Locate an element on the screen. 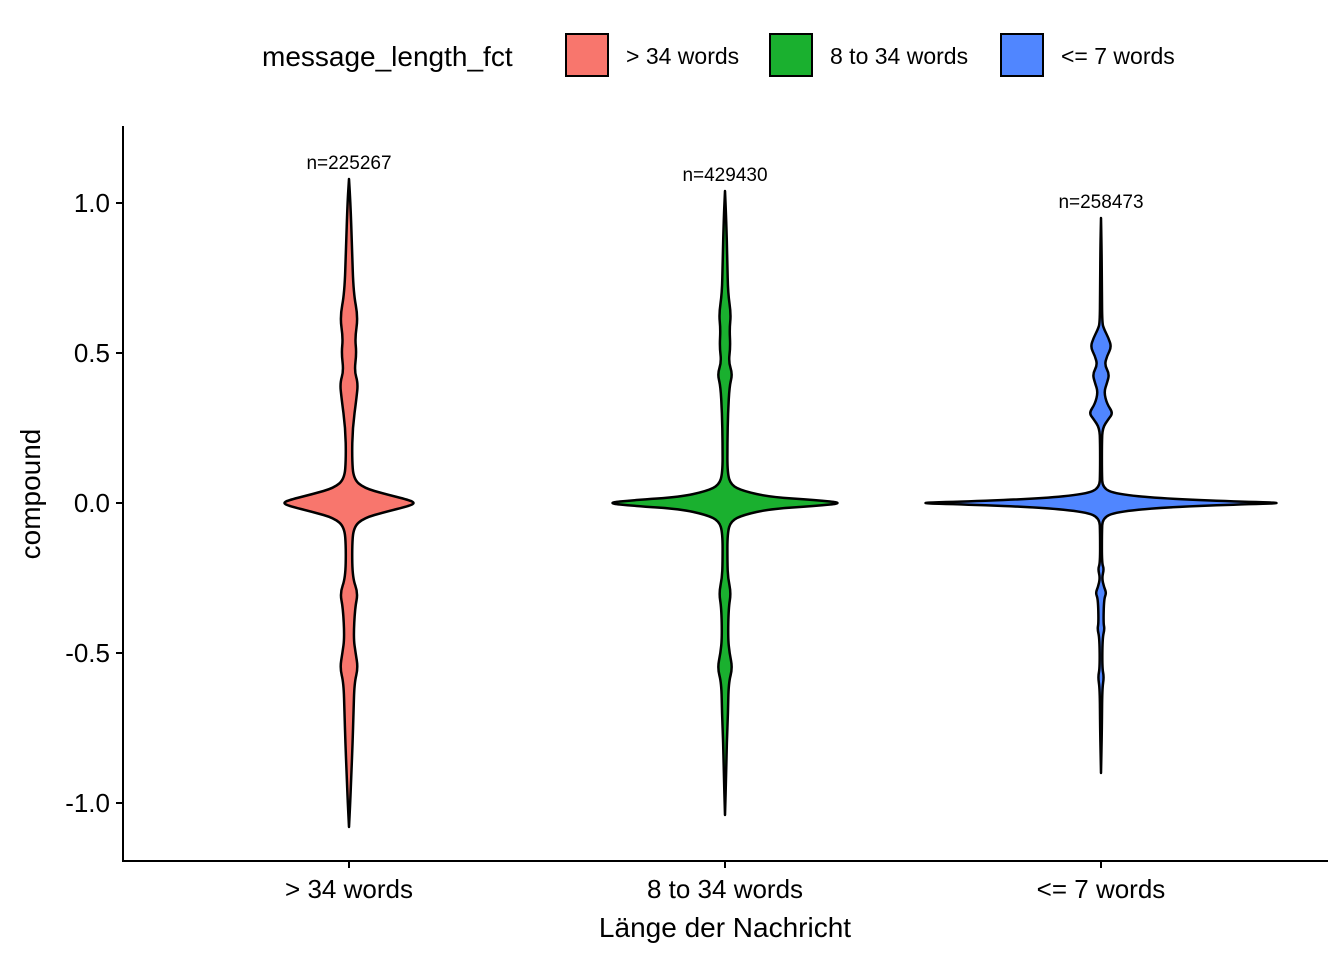 The width and height of the screenshot is (1344, 960). legend-label-le7: <= 7 words is located at coordinates (1118, 56).